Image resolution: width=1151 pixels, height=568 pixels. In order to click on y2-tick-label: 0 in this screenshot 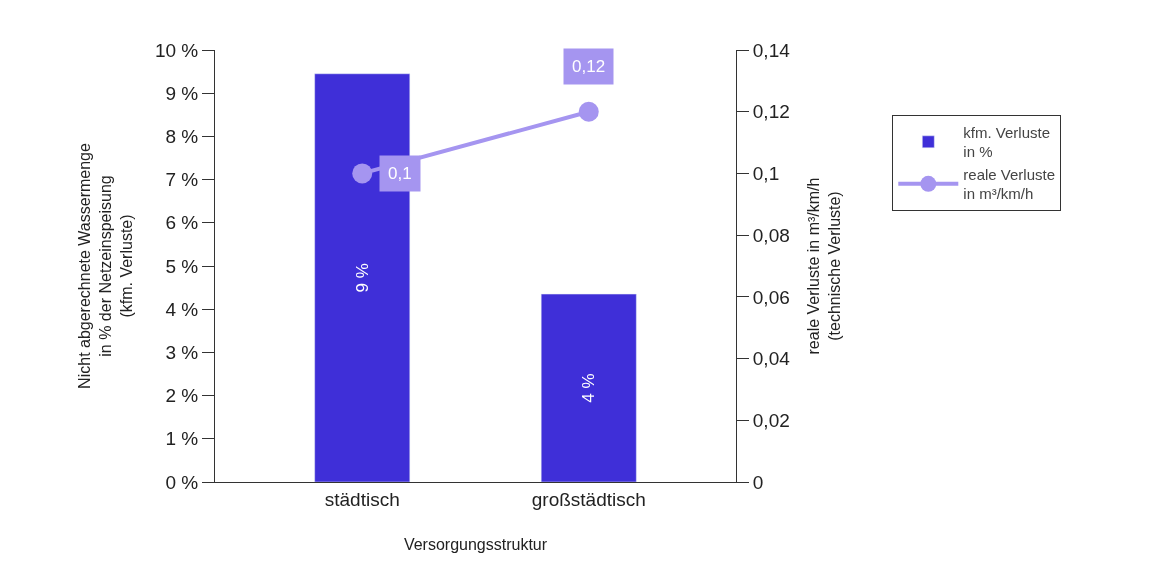, I will do `click(758, 482)`.